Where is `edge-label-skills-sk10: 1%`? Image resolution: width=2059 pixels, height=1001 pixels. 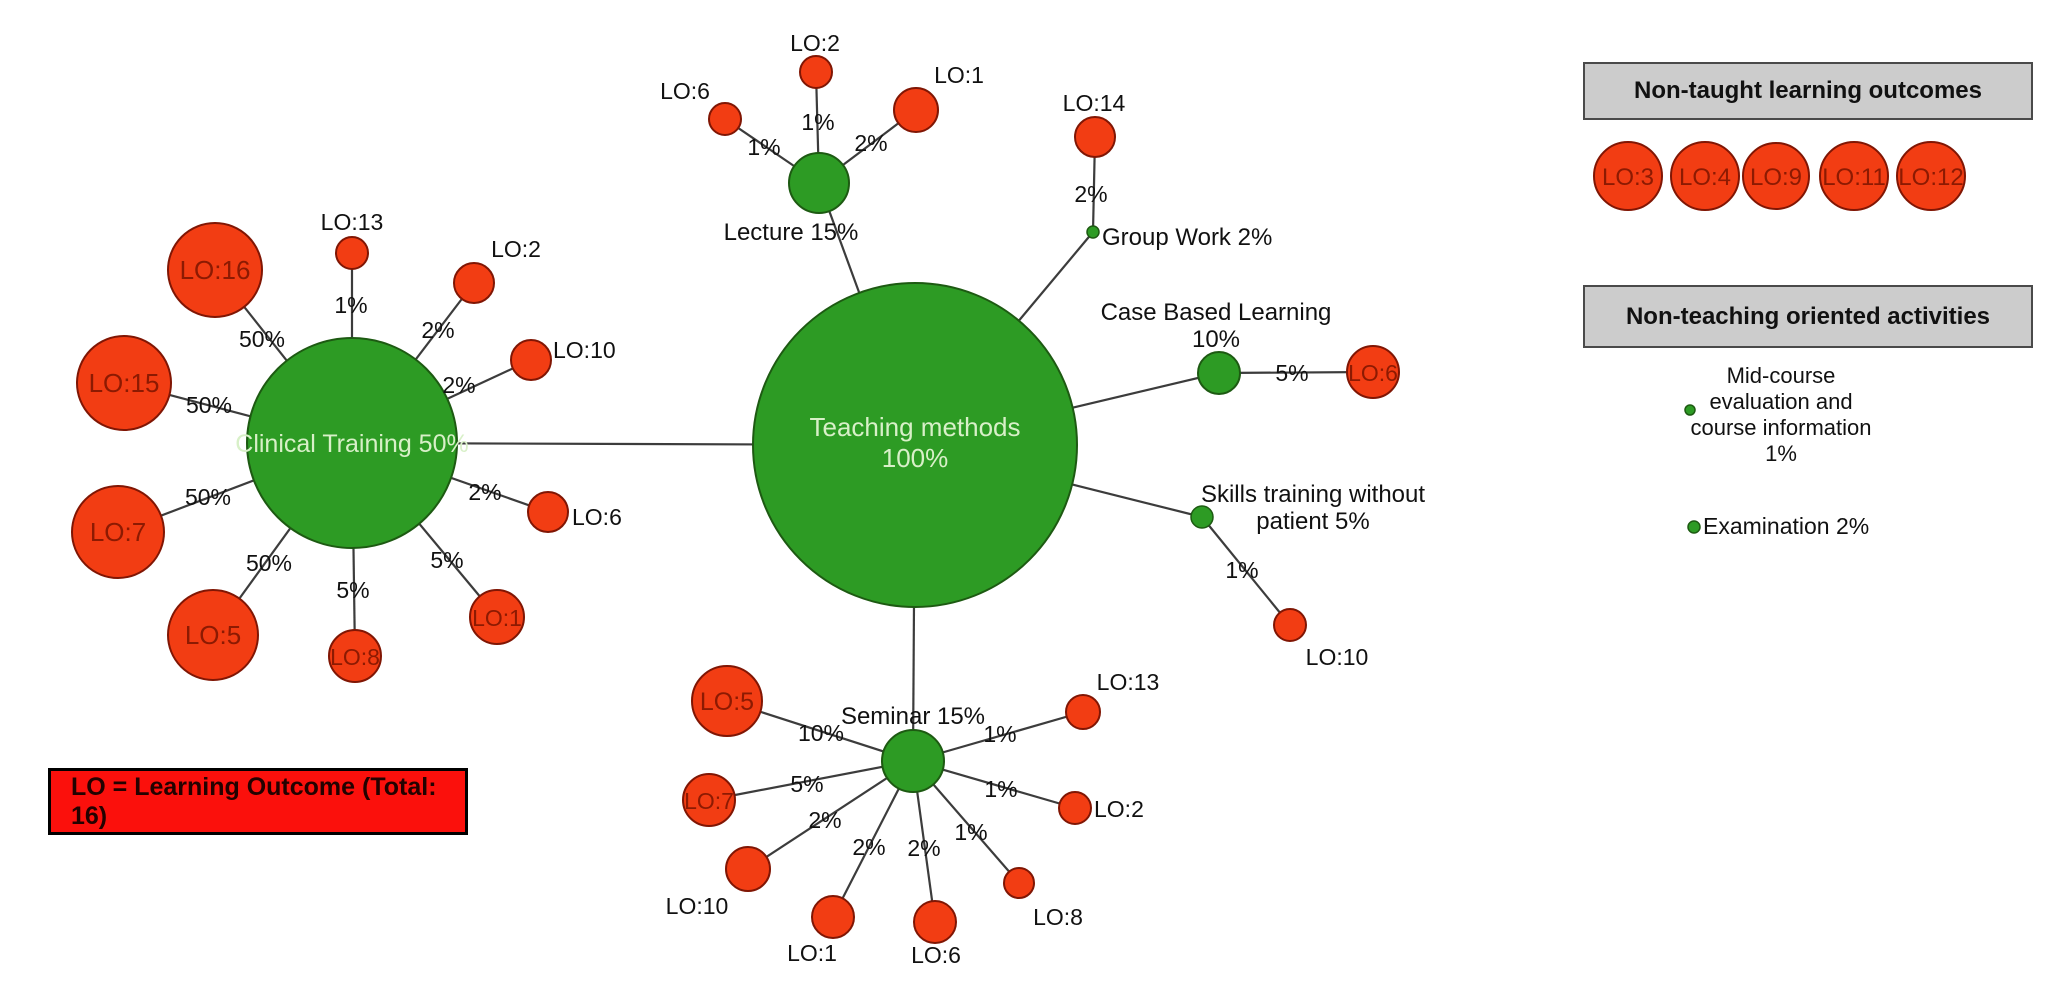 edge-label-skills-sk10: 1% is located at coordinates (1241, 570).